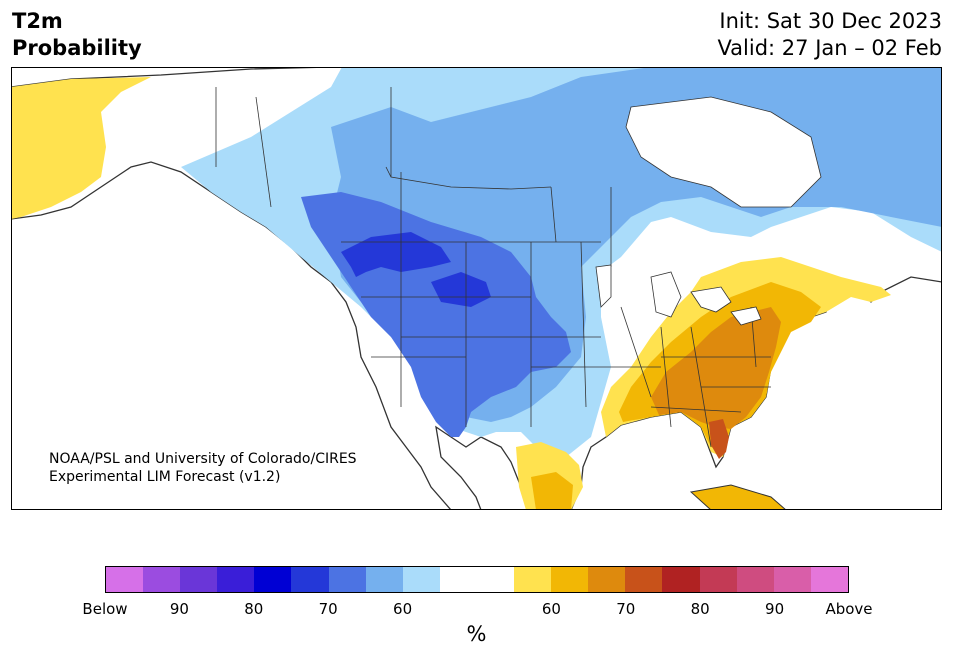  I want to click on above-70-zone-east, so click(716, 368).